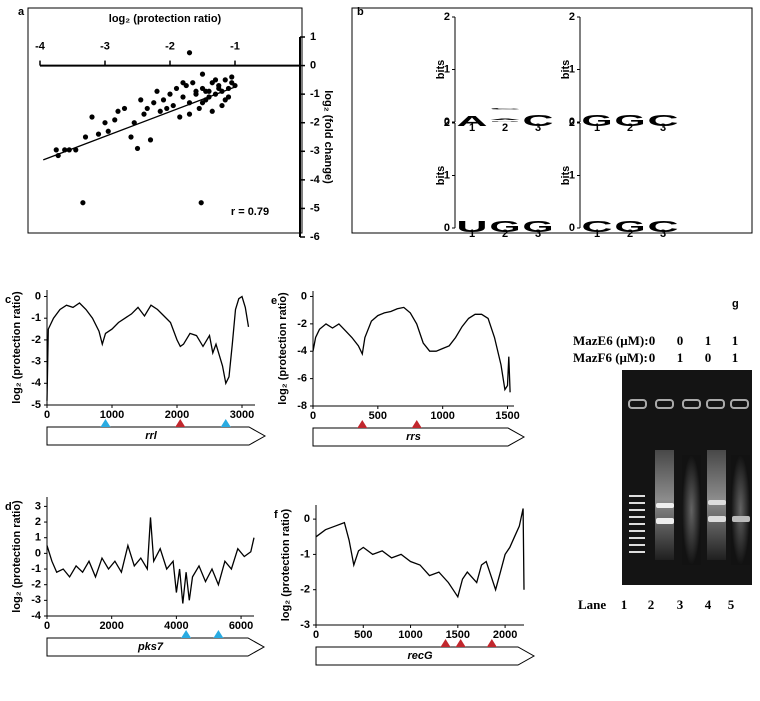 This screenshot has height=701, width=760. What do you see at coordinates (242, 415) in the screenshot?
I see `x-tick-label: 3000` at bounding box center [242, 415].